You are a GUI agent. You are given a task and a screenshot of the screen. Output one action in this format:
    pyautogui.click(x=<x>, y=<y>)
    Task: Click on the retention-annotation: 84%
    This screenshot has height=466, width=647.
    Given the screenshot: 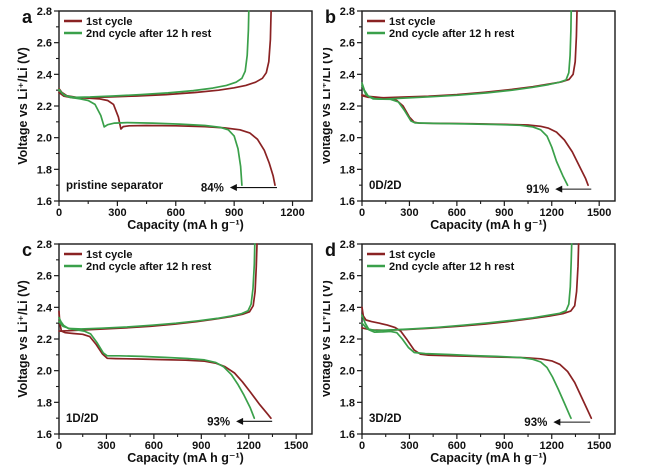 What is the action you would take?
    pyautogui.click(x=239, y=189)
    